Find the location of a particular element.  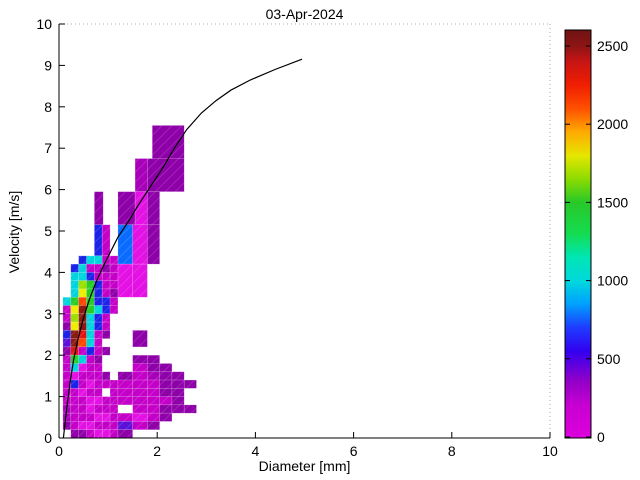

colorbar-tick-label: 1500 is located at coordinates (612, 202).